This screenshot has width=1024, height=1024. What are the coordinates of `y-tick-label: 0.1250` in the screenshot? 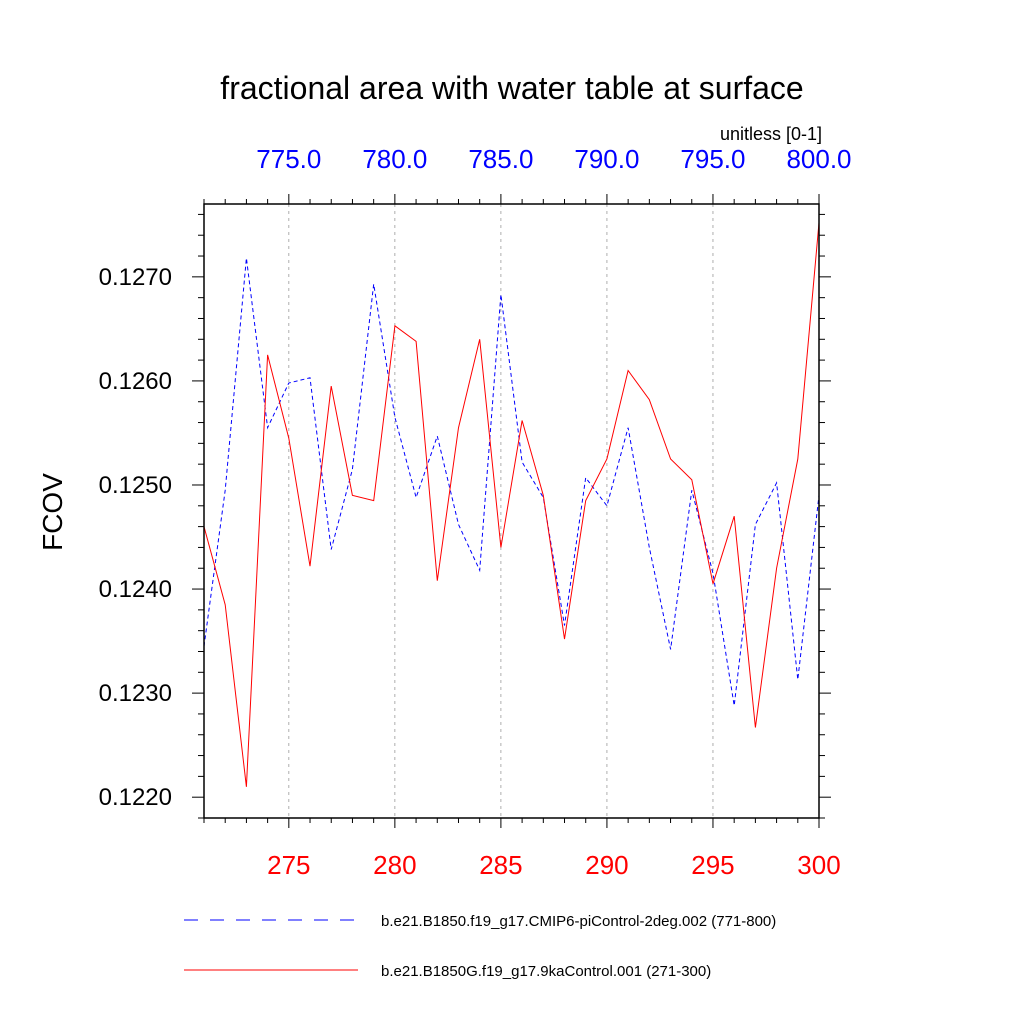 It's located at (135, 485).